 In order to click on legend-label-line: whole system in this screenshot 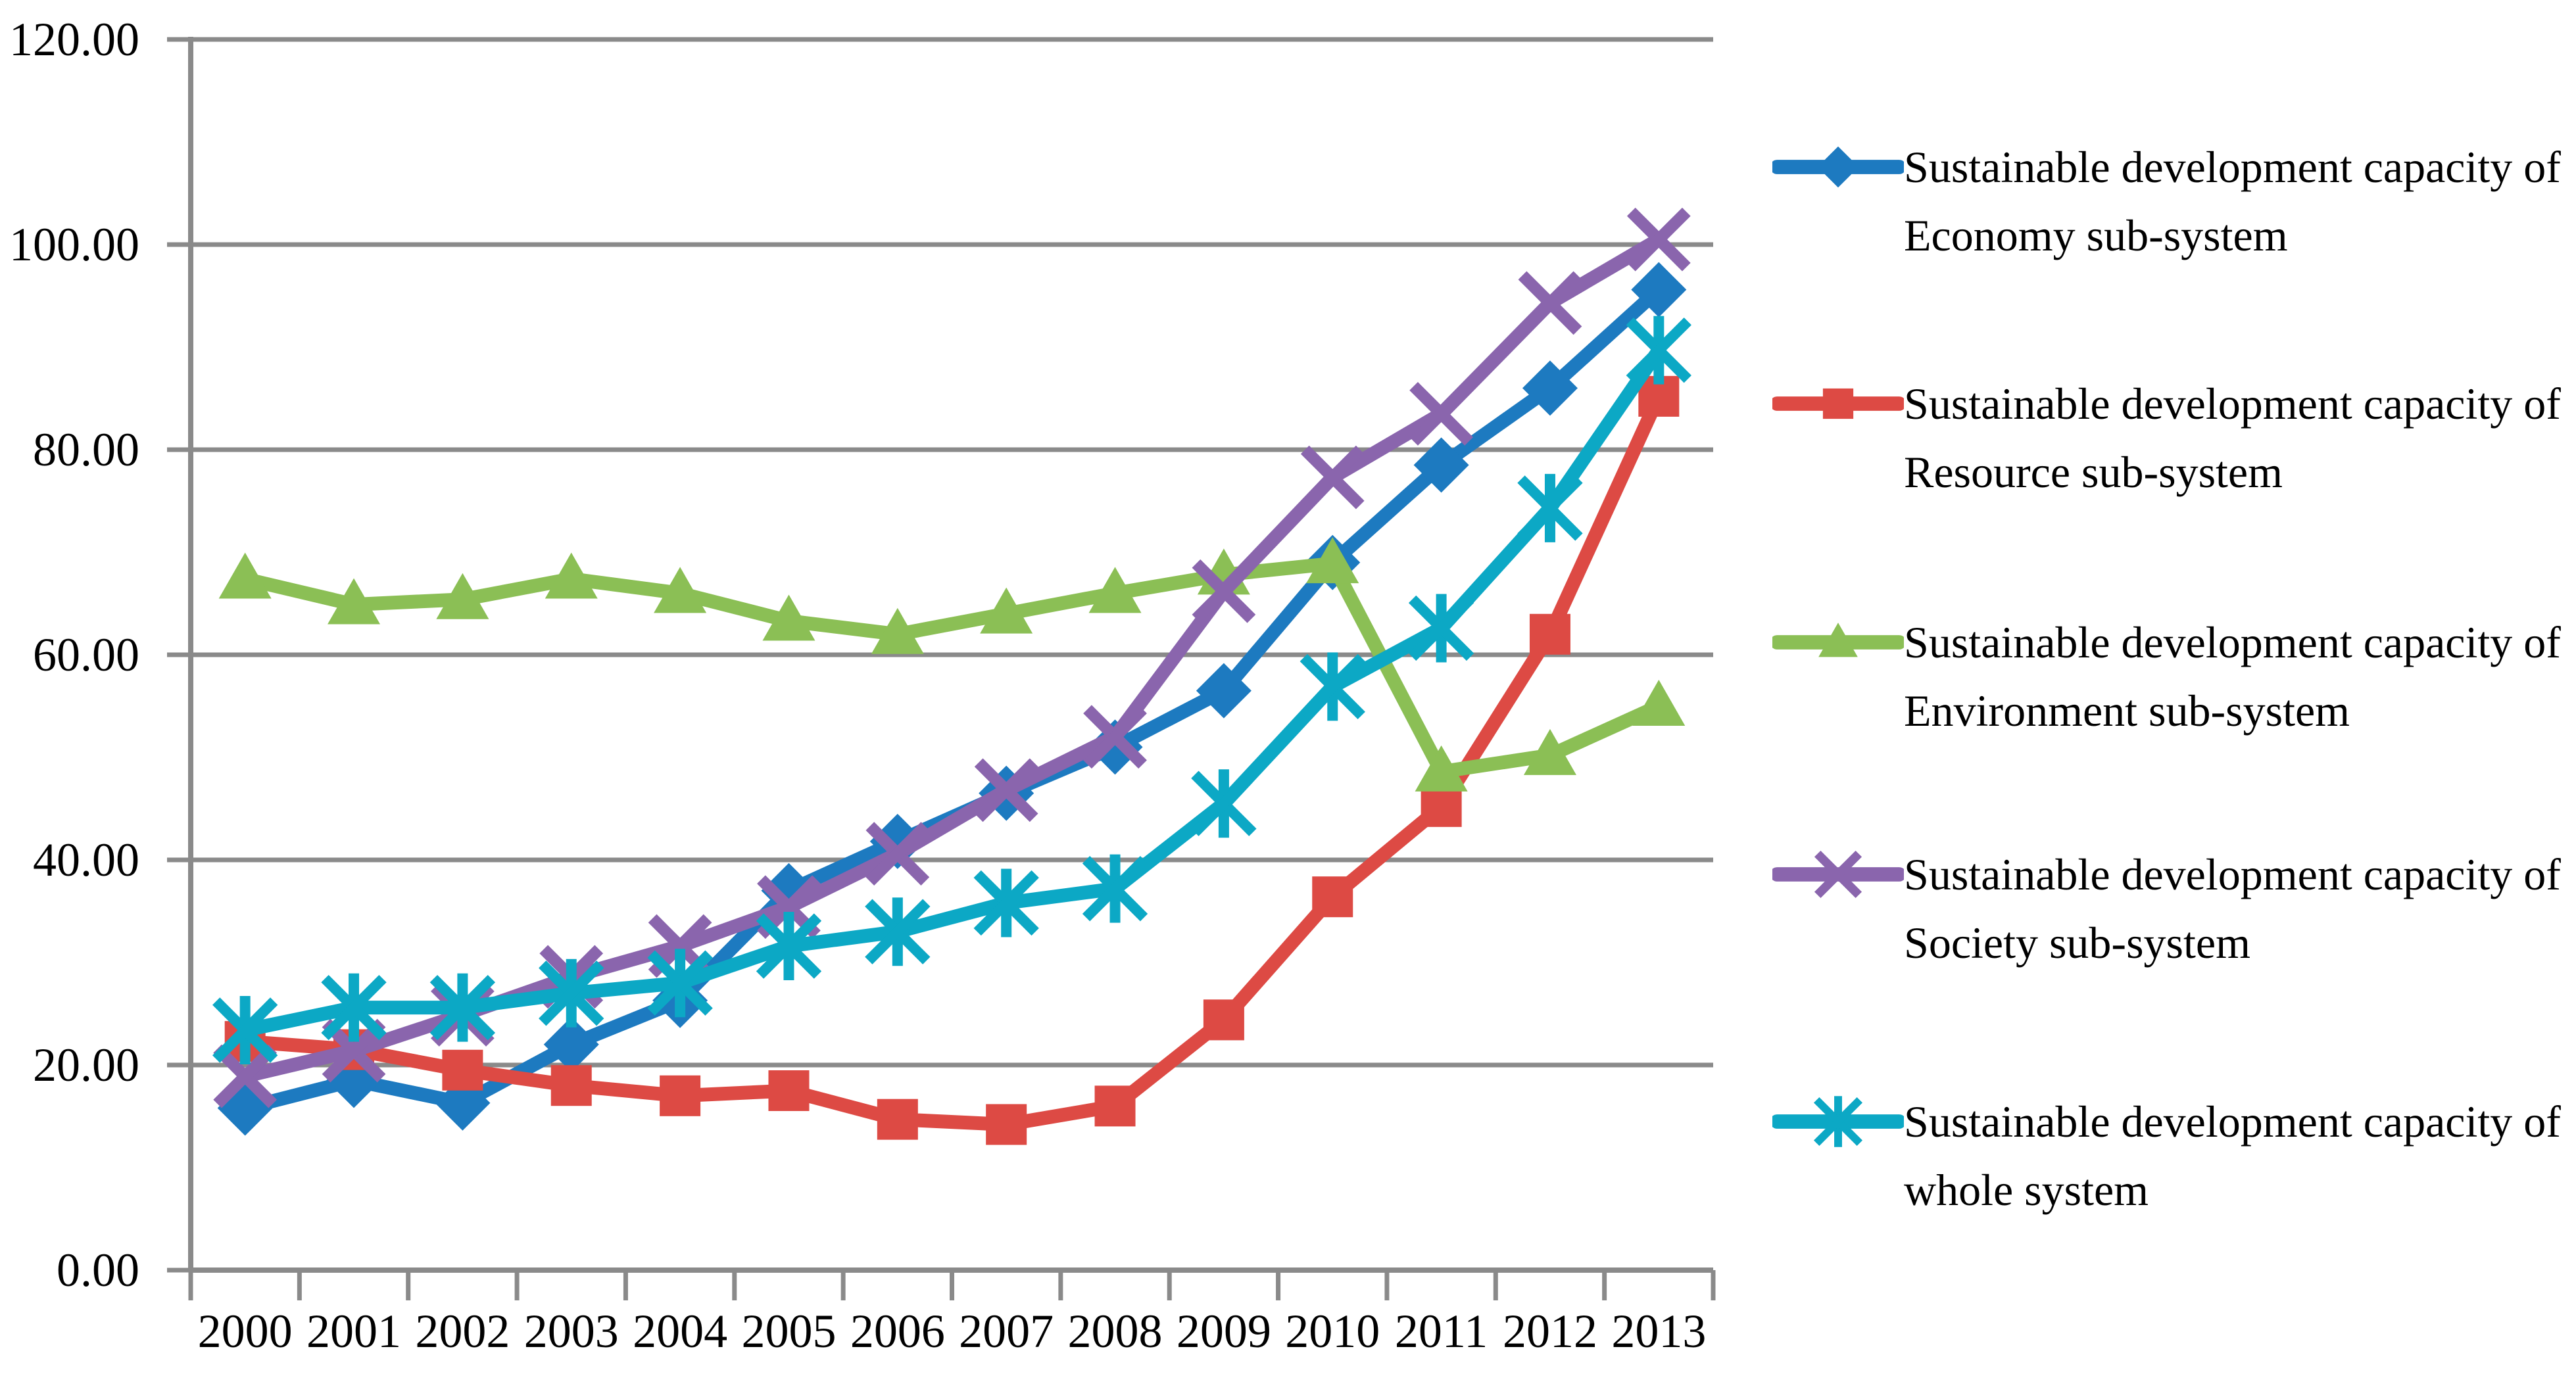, I will do `click(2027, 1190)`.